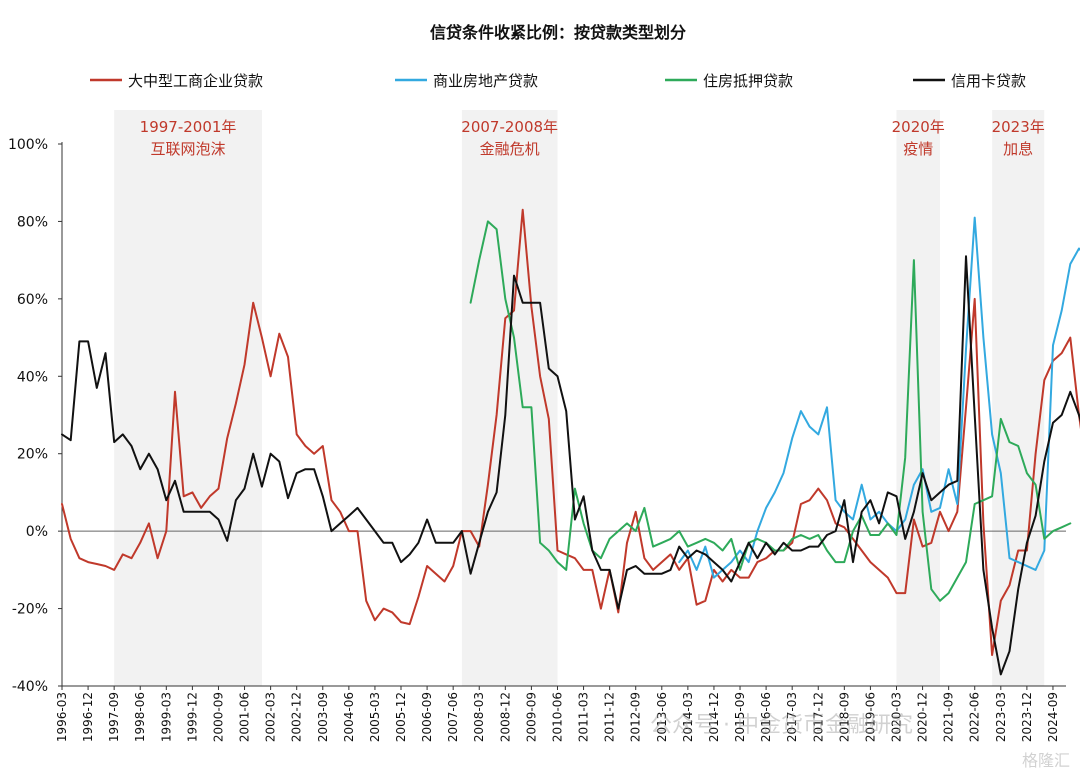 This screenshot has width=1080, height=773. What do you see at coordinates (401, 717) in the screenshot?
I see `x-tick-label: 2005-12` at bounding box center [401, 717].